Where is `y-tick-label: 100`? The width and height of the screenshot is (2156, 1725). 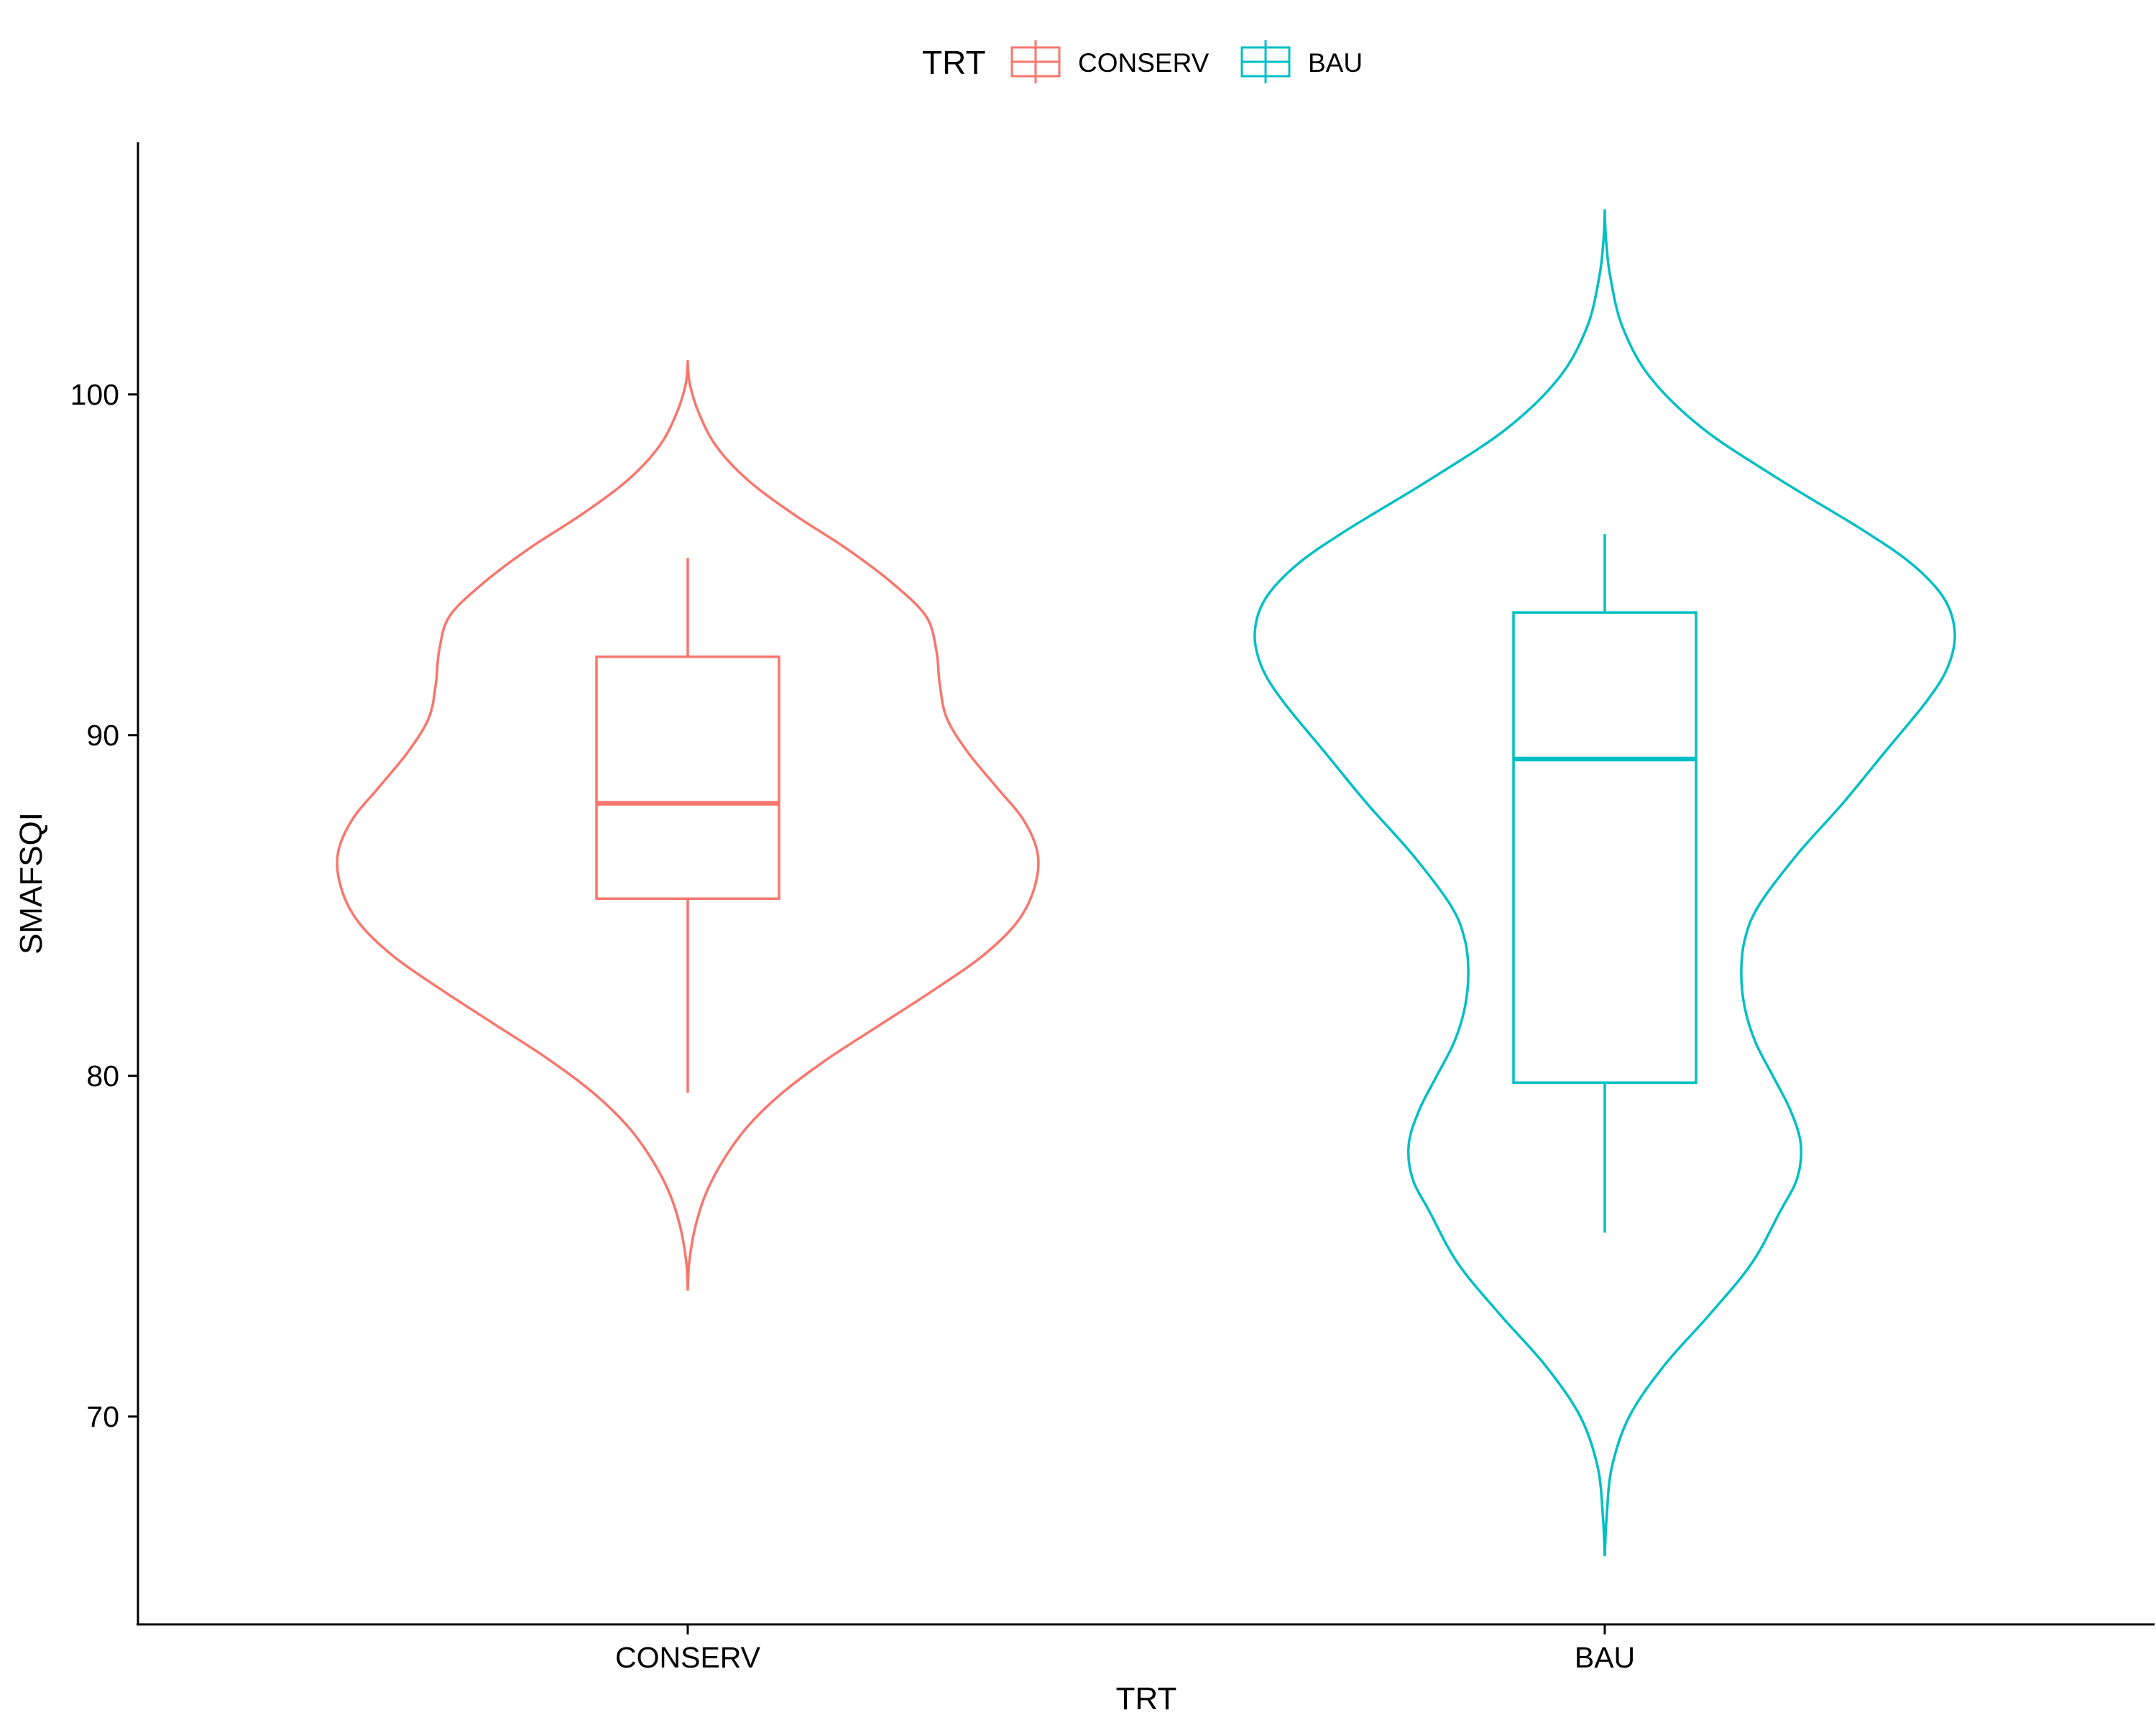
y-tick-label: 100 is located at coordinates (94, 394).